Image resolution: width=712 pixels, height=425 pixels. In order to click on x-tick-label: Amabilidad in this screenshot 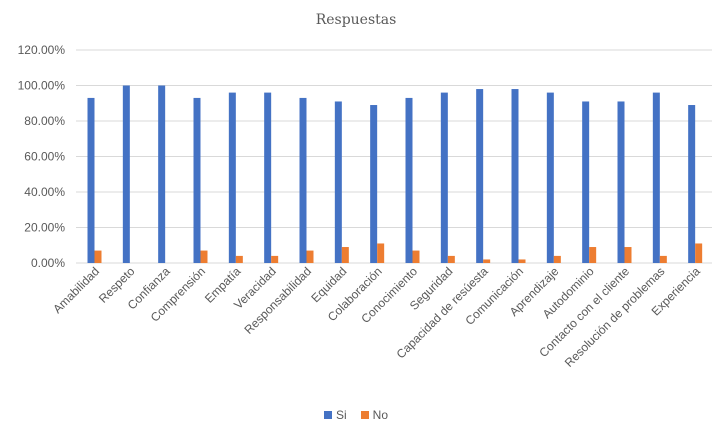, I will do `click(76, 290)`.